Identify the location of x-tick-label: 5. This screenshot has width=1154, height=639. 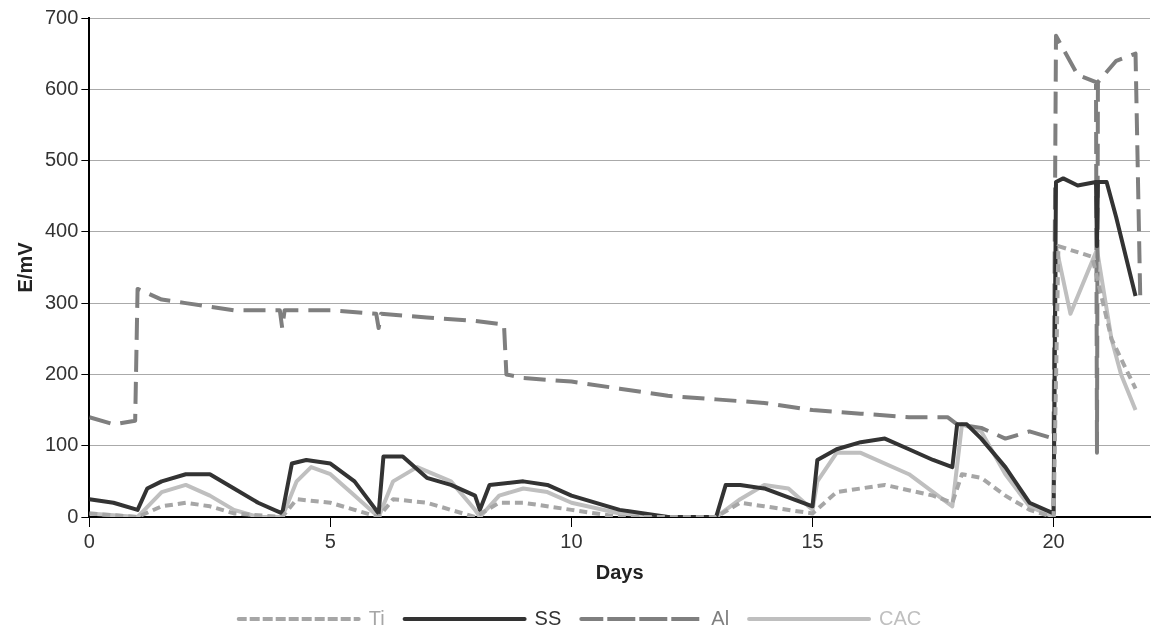
(330, 540).